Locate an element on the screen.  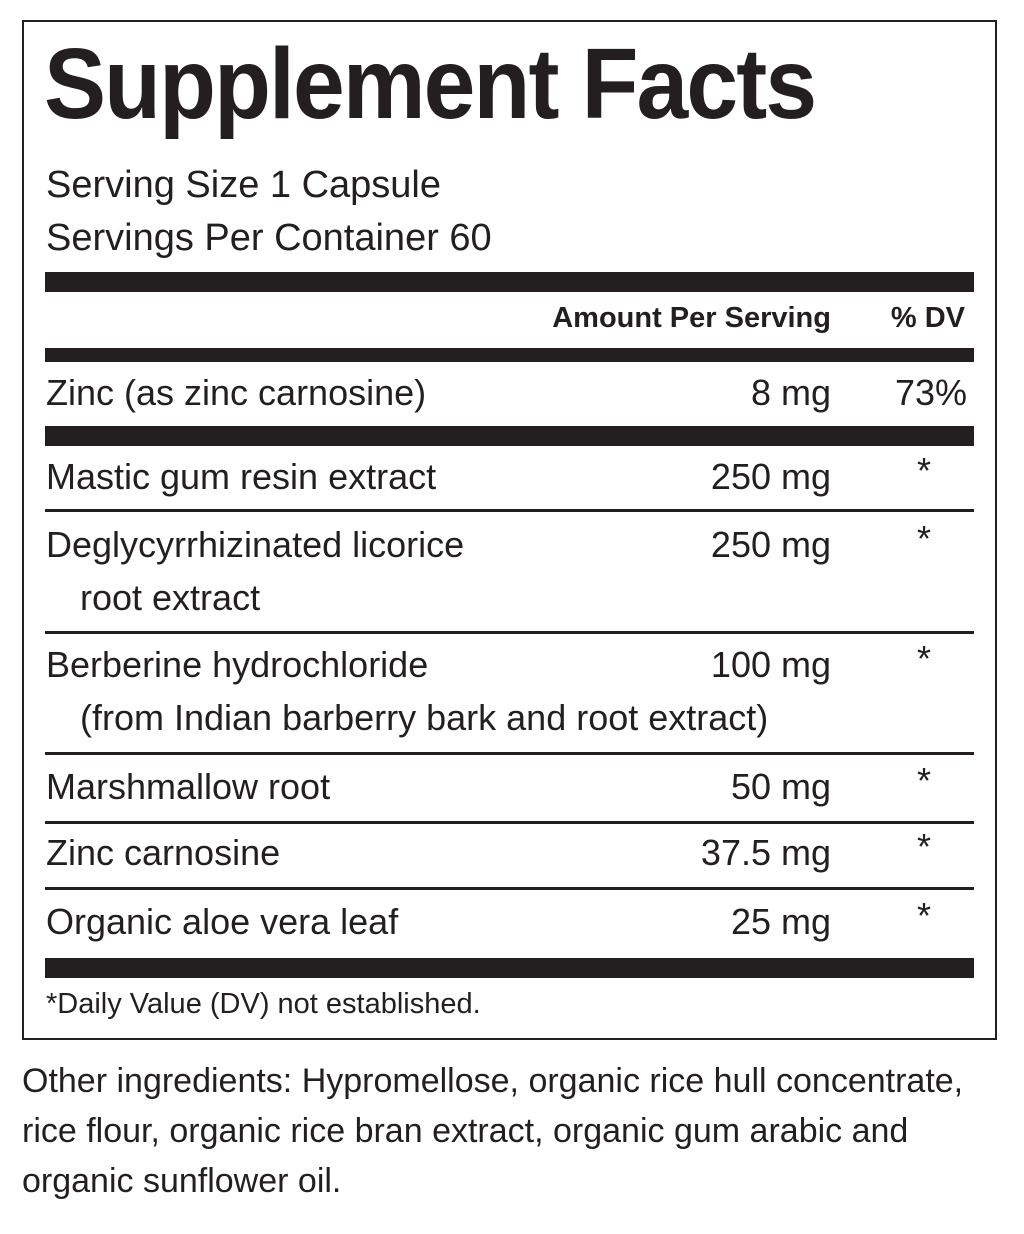
header-amount: Amount Per Serving is located at coordinates (691, 318).